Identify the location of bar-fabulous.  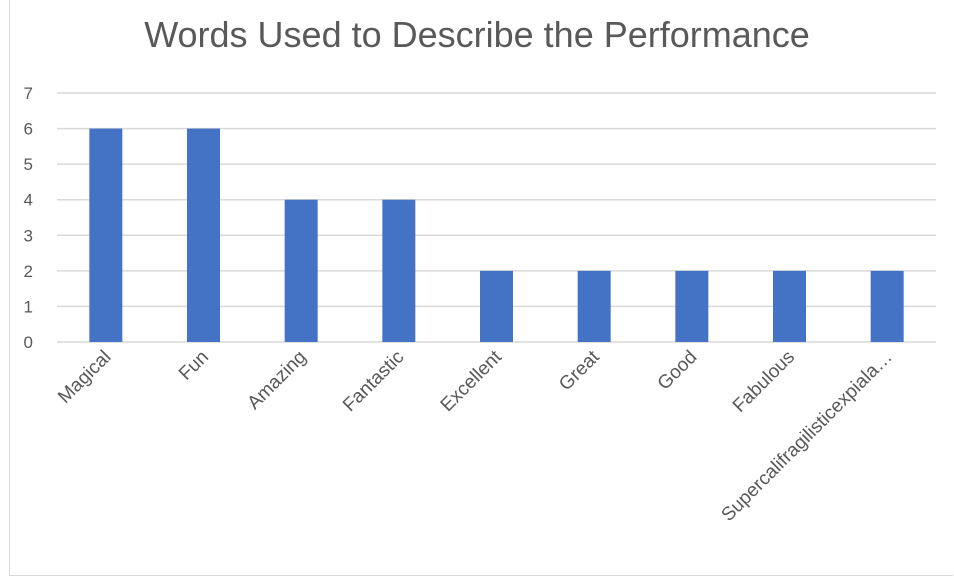
(789, 306).